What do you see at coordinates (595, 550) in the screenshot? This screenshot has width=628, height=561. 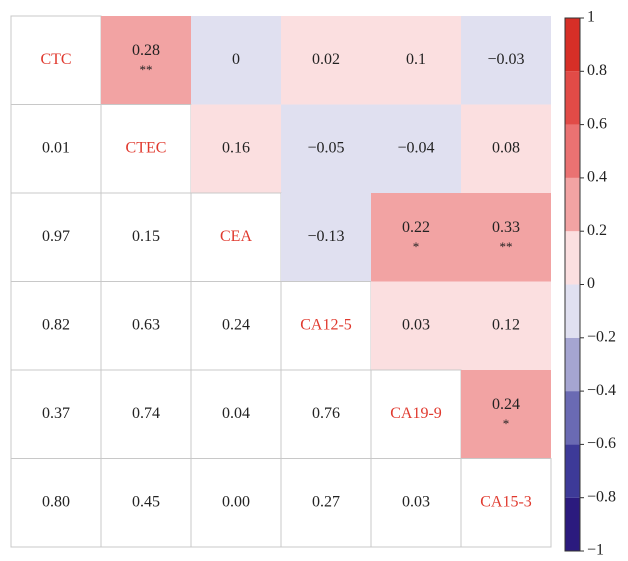 I see `colorbar-tick-label: −1` at bounding box center [595, 550].